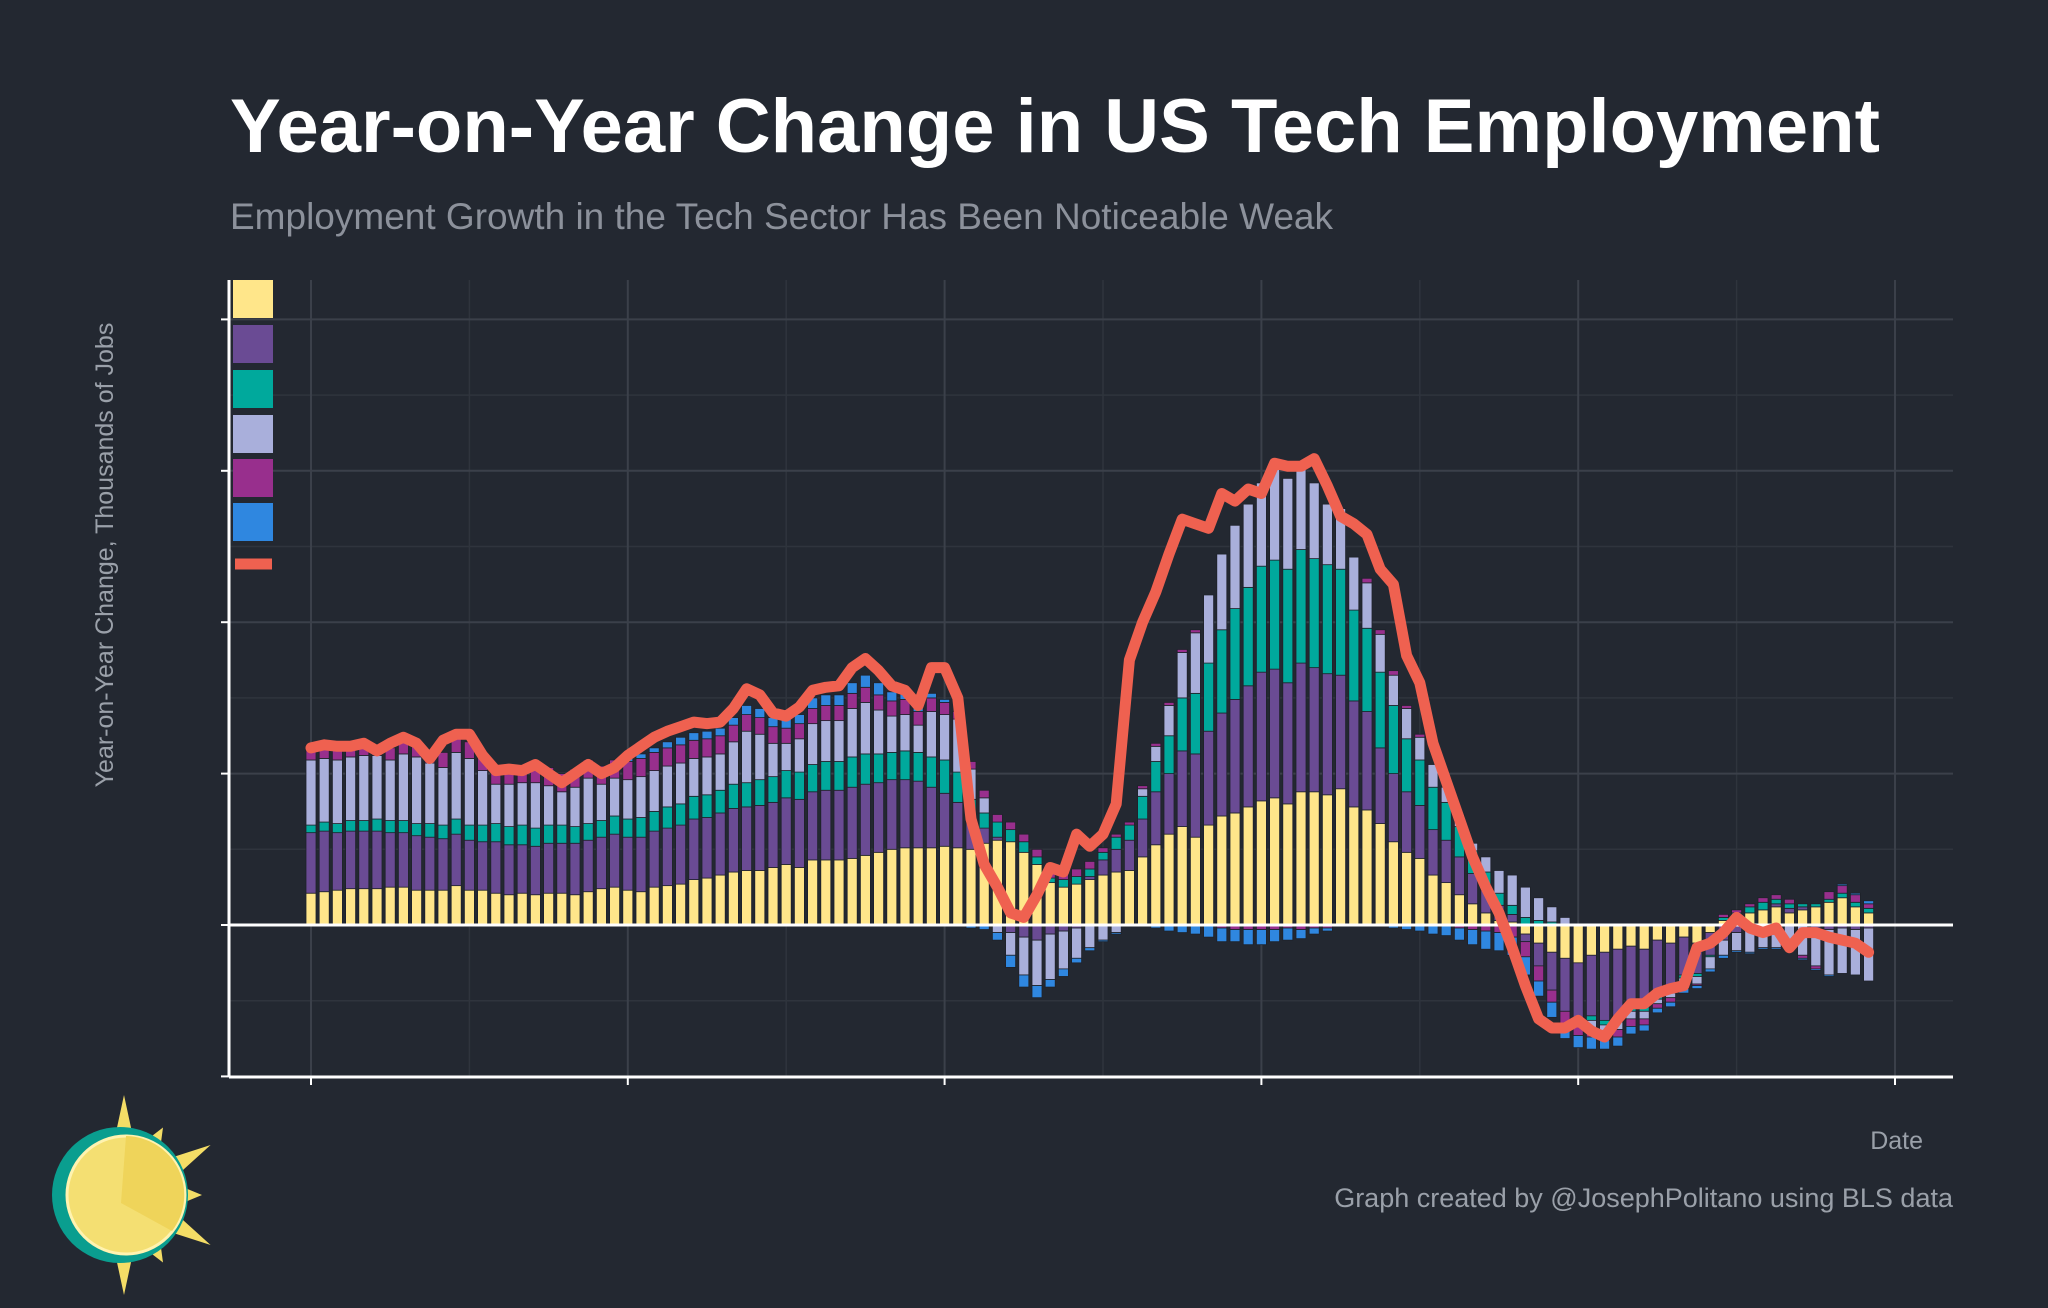 The width and height of the screenshot is (2048, 1308). I want to click on legend-swatch-infrastructure, so click(253, 389).